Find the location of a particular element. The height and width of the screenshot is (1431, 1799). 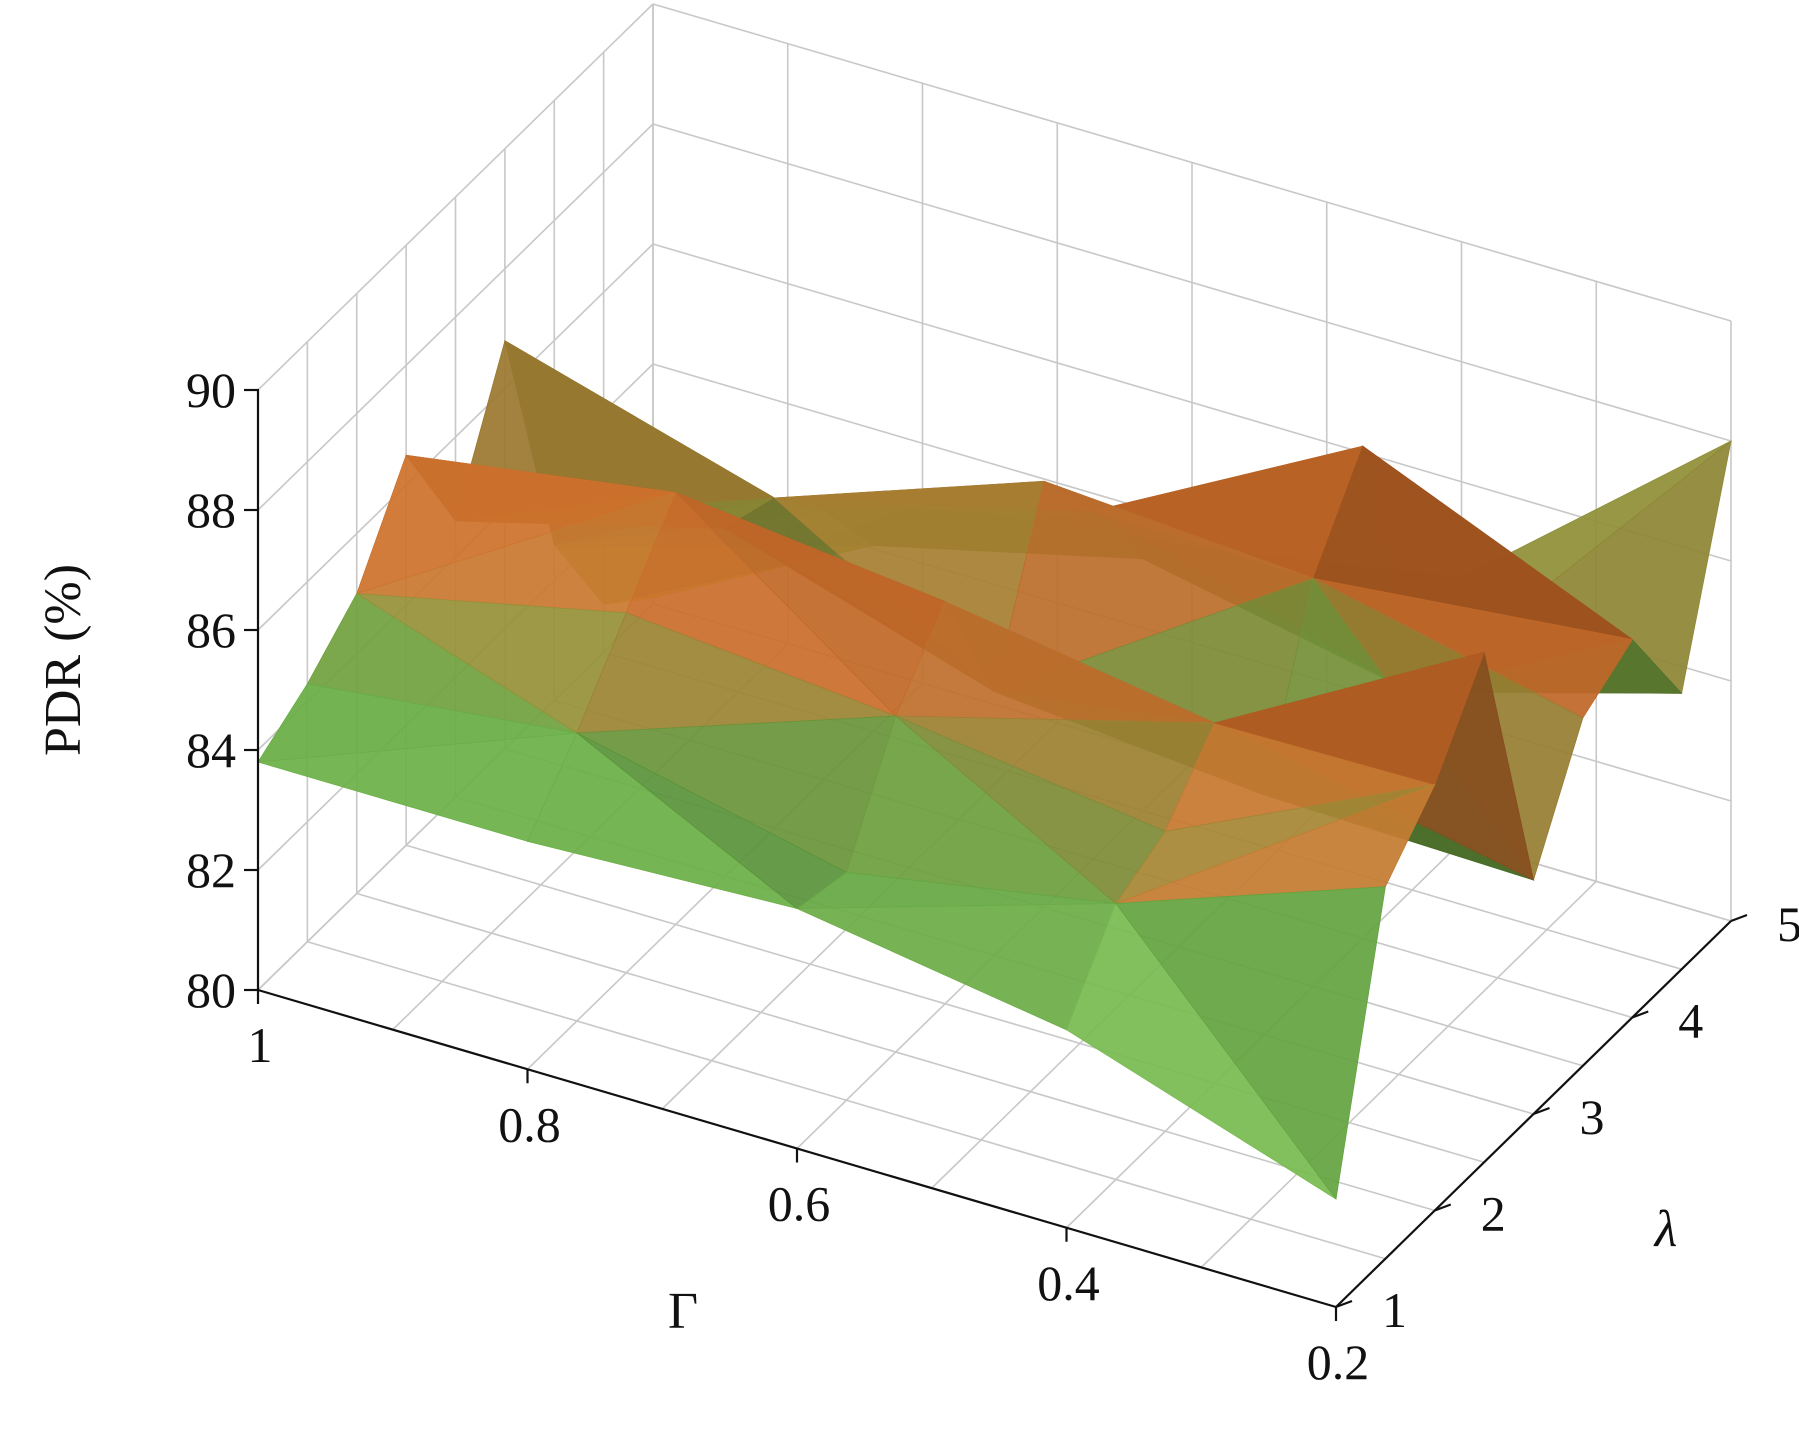

z-tick-label: 80 is located at coordinates (211, 990).